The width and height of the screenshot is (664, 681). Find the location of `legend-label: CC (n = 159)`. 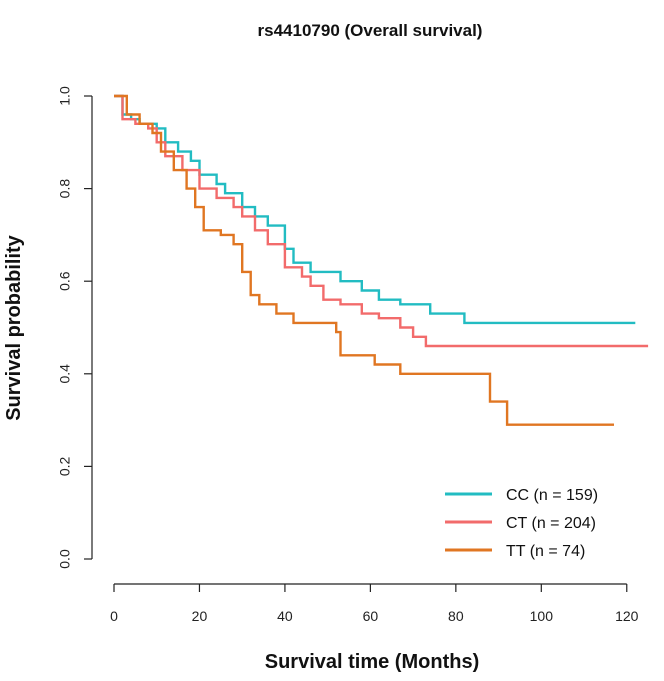

legend-label: CC (n = 159) is located at coordinates (552, 495).